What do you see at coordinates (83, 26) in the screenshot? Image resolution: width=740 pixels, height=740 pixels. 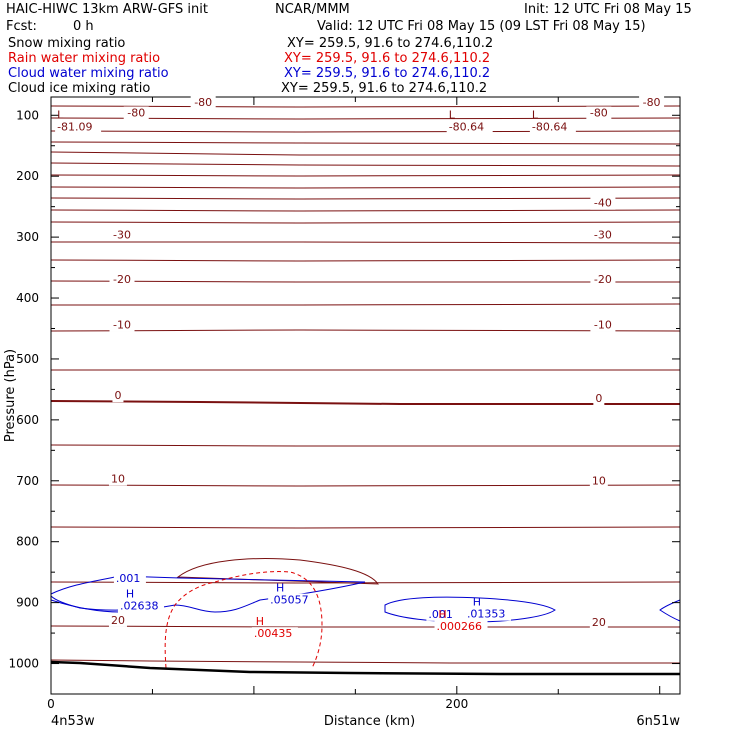 I see `forecast-hour: 0 h` at bounding box center [83, 26].